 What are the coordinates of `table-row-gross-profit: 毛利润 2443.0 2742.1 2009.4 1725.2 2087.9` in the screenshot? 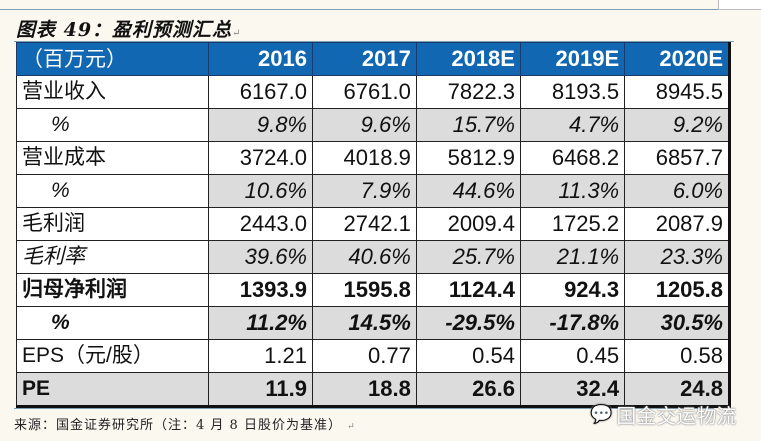 It's located at (372, 224).